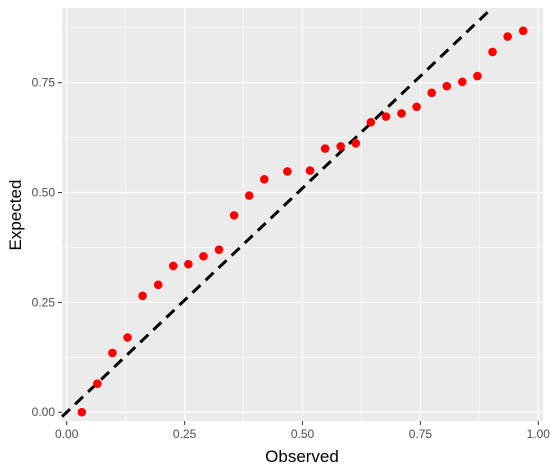 This screenshot has height=468, width=550. What do you see at coordinates (421, 434) in the screenshot?
I see `x-tick-label: 0.75` at bounding box center [421, 434].